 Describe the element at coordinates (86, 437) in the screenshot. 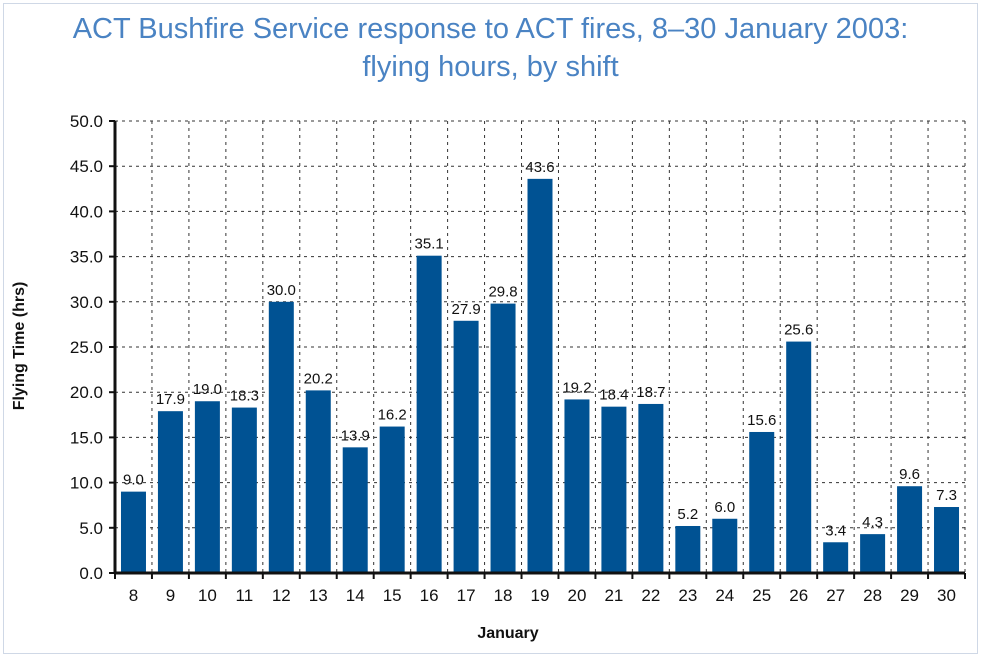

I see `y-tick-label: 15.0` at that location.